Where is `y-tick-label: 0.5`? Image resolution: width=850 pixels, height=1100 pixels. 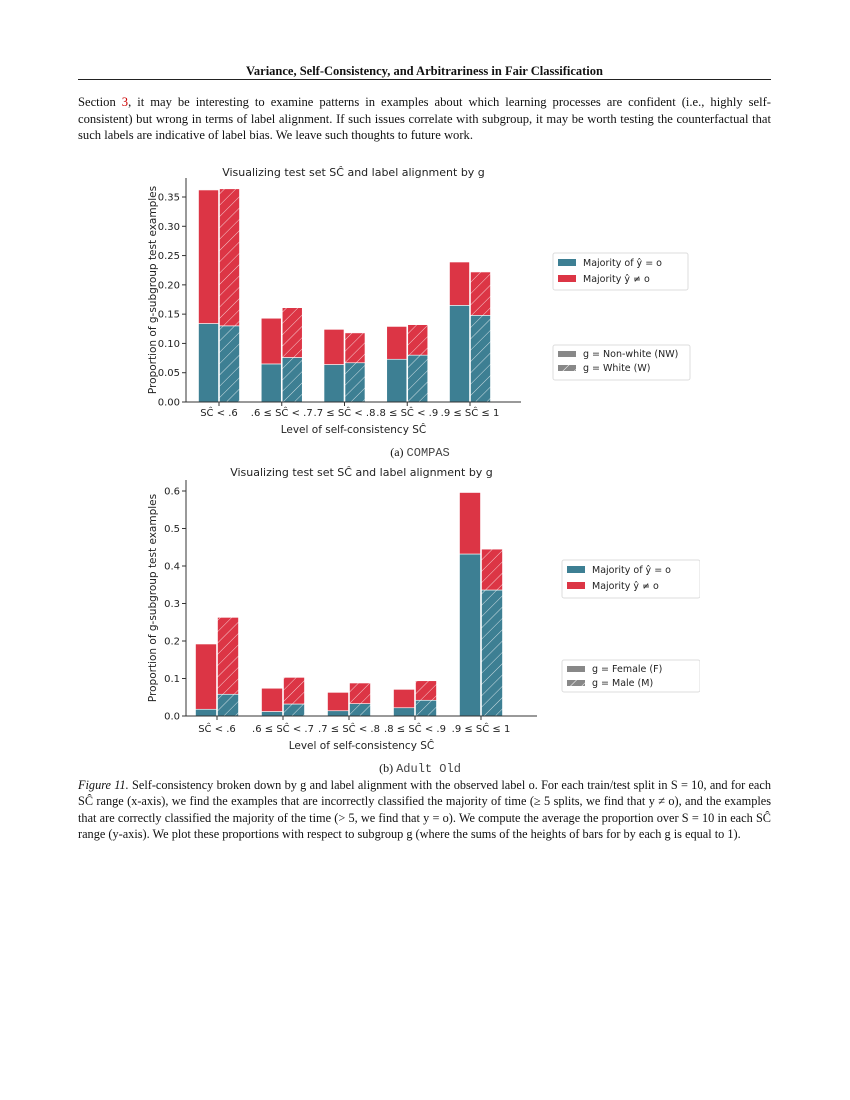
y-tick-label: 0.5 is located at coordinates (172, 529).